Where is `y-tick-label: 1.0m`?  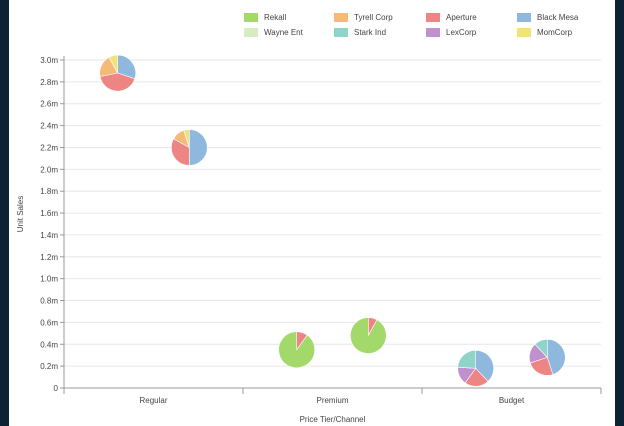
y-tick-label: 1.0m is located at coordinates (49, 279).